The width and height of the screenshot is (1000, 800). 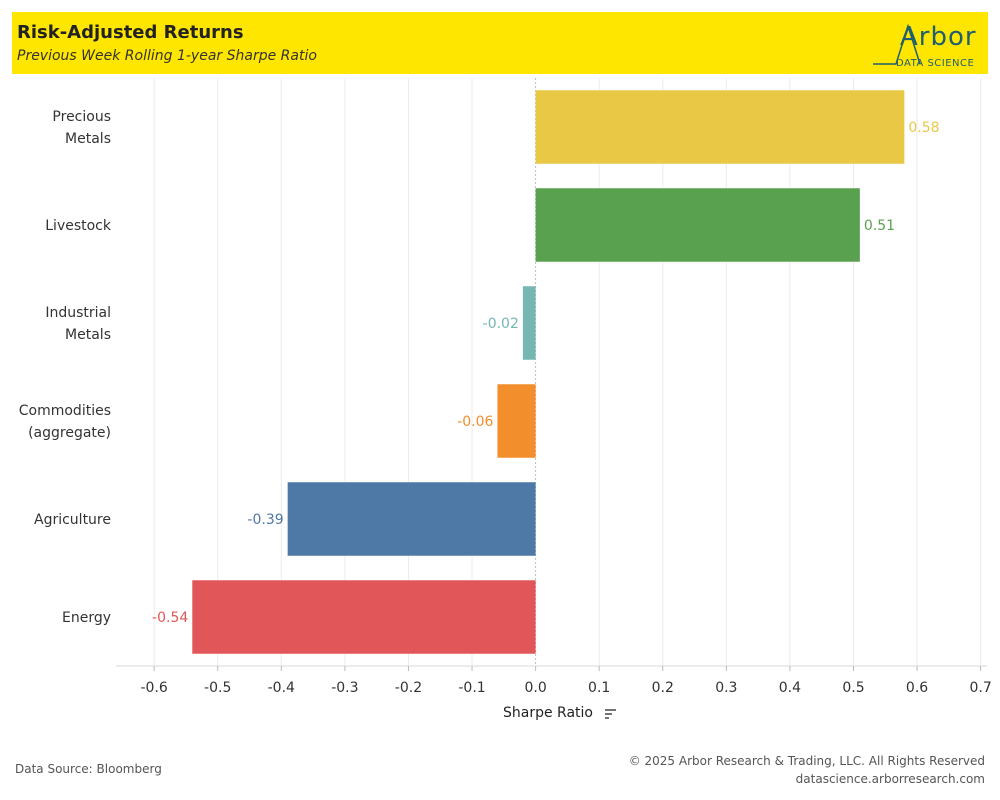 I want to click on data-label: 0.58, so click(x=923, y=128).